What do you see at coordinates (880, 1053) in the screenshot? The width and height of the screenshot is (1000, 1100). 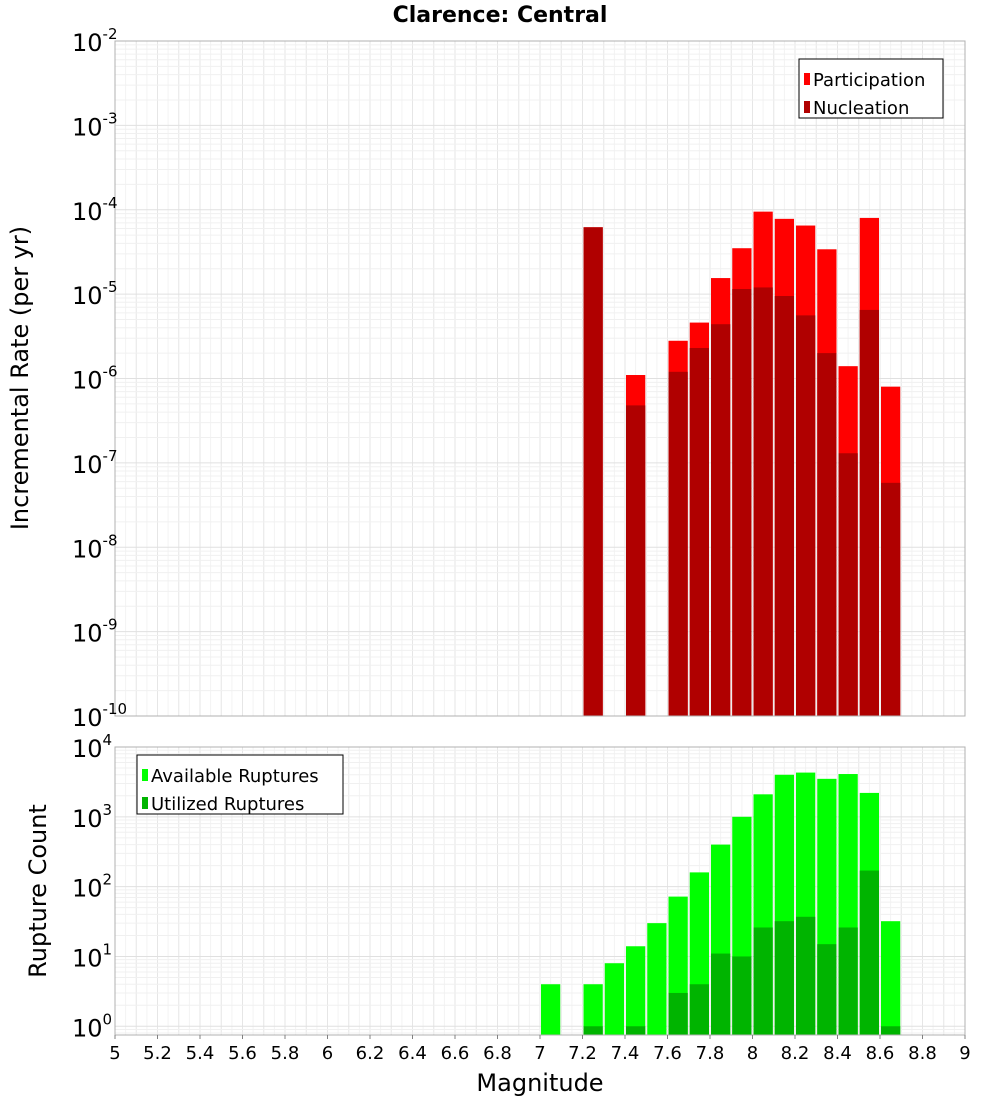 I see `x-tick-label: 8.6` at bounding box center [880, 1053].